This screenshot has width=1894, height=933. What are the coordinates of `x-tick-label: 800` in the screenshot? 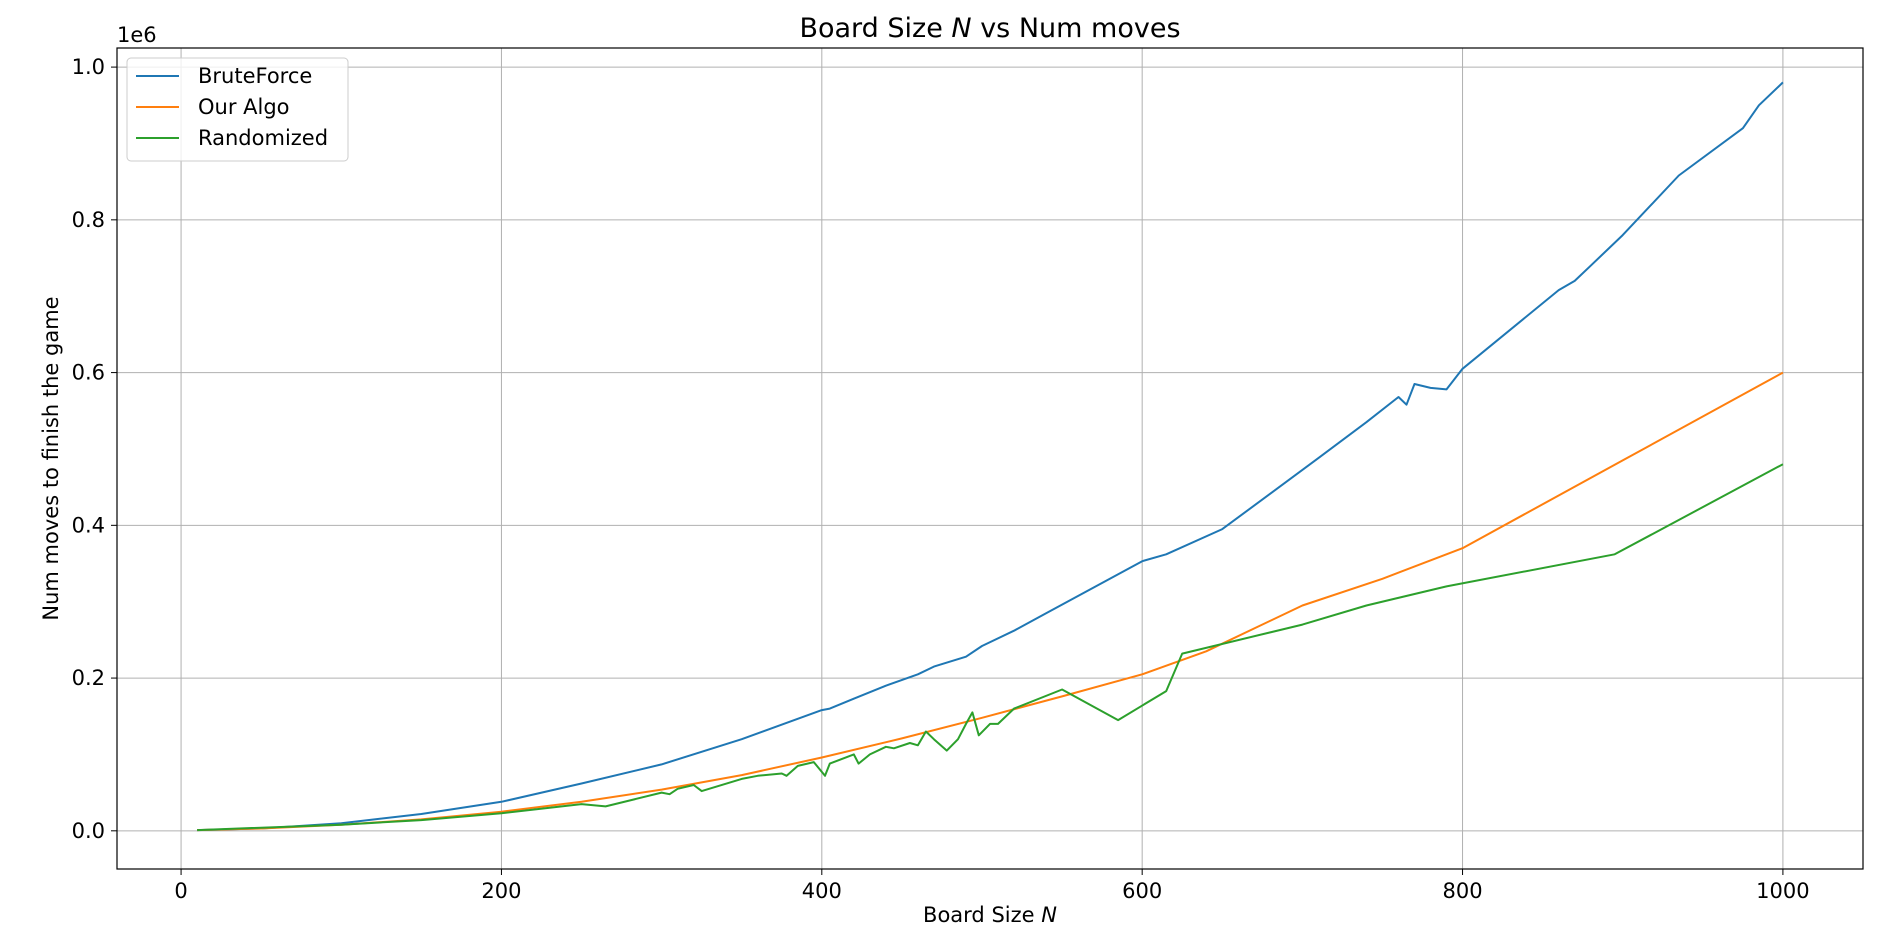 It's located at (1462, 891).